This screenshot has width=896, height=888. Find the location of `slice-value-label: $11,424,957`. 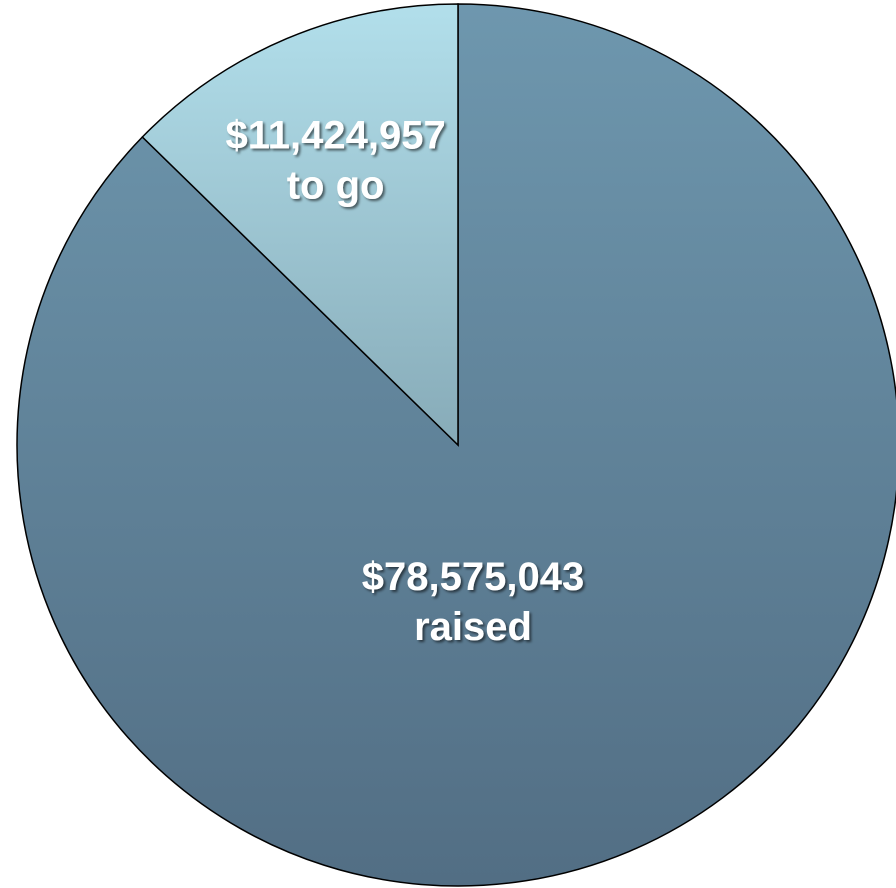

slice-value-label: $11,424,957 is located at coordinates (335, 136).